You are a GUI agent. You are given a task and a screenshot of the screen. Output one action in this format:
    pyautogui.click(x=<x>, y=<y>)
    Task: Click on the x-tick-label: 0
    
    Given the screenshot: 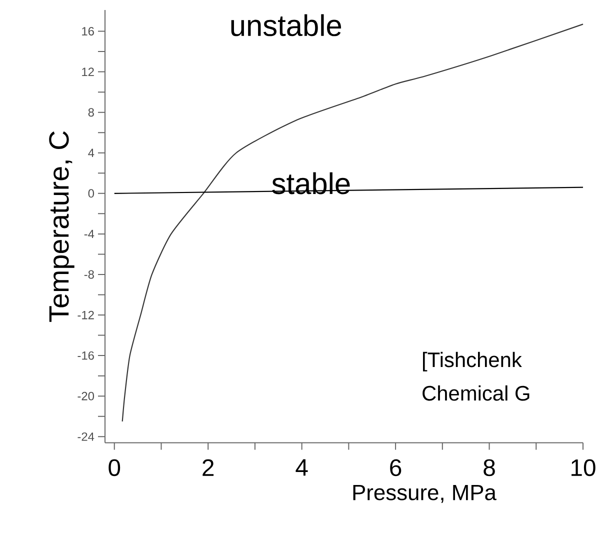 What is the action you would take?
    pyautogui.click(x=114, y=467)
    